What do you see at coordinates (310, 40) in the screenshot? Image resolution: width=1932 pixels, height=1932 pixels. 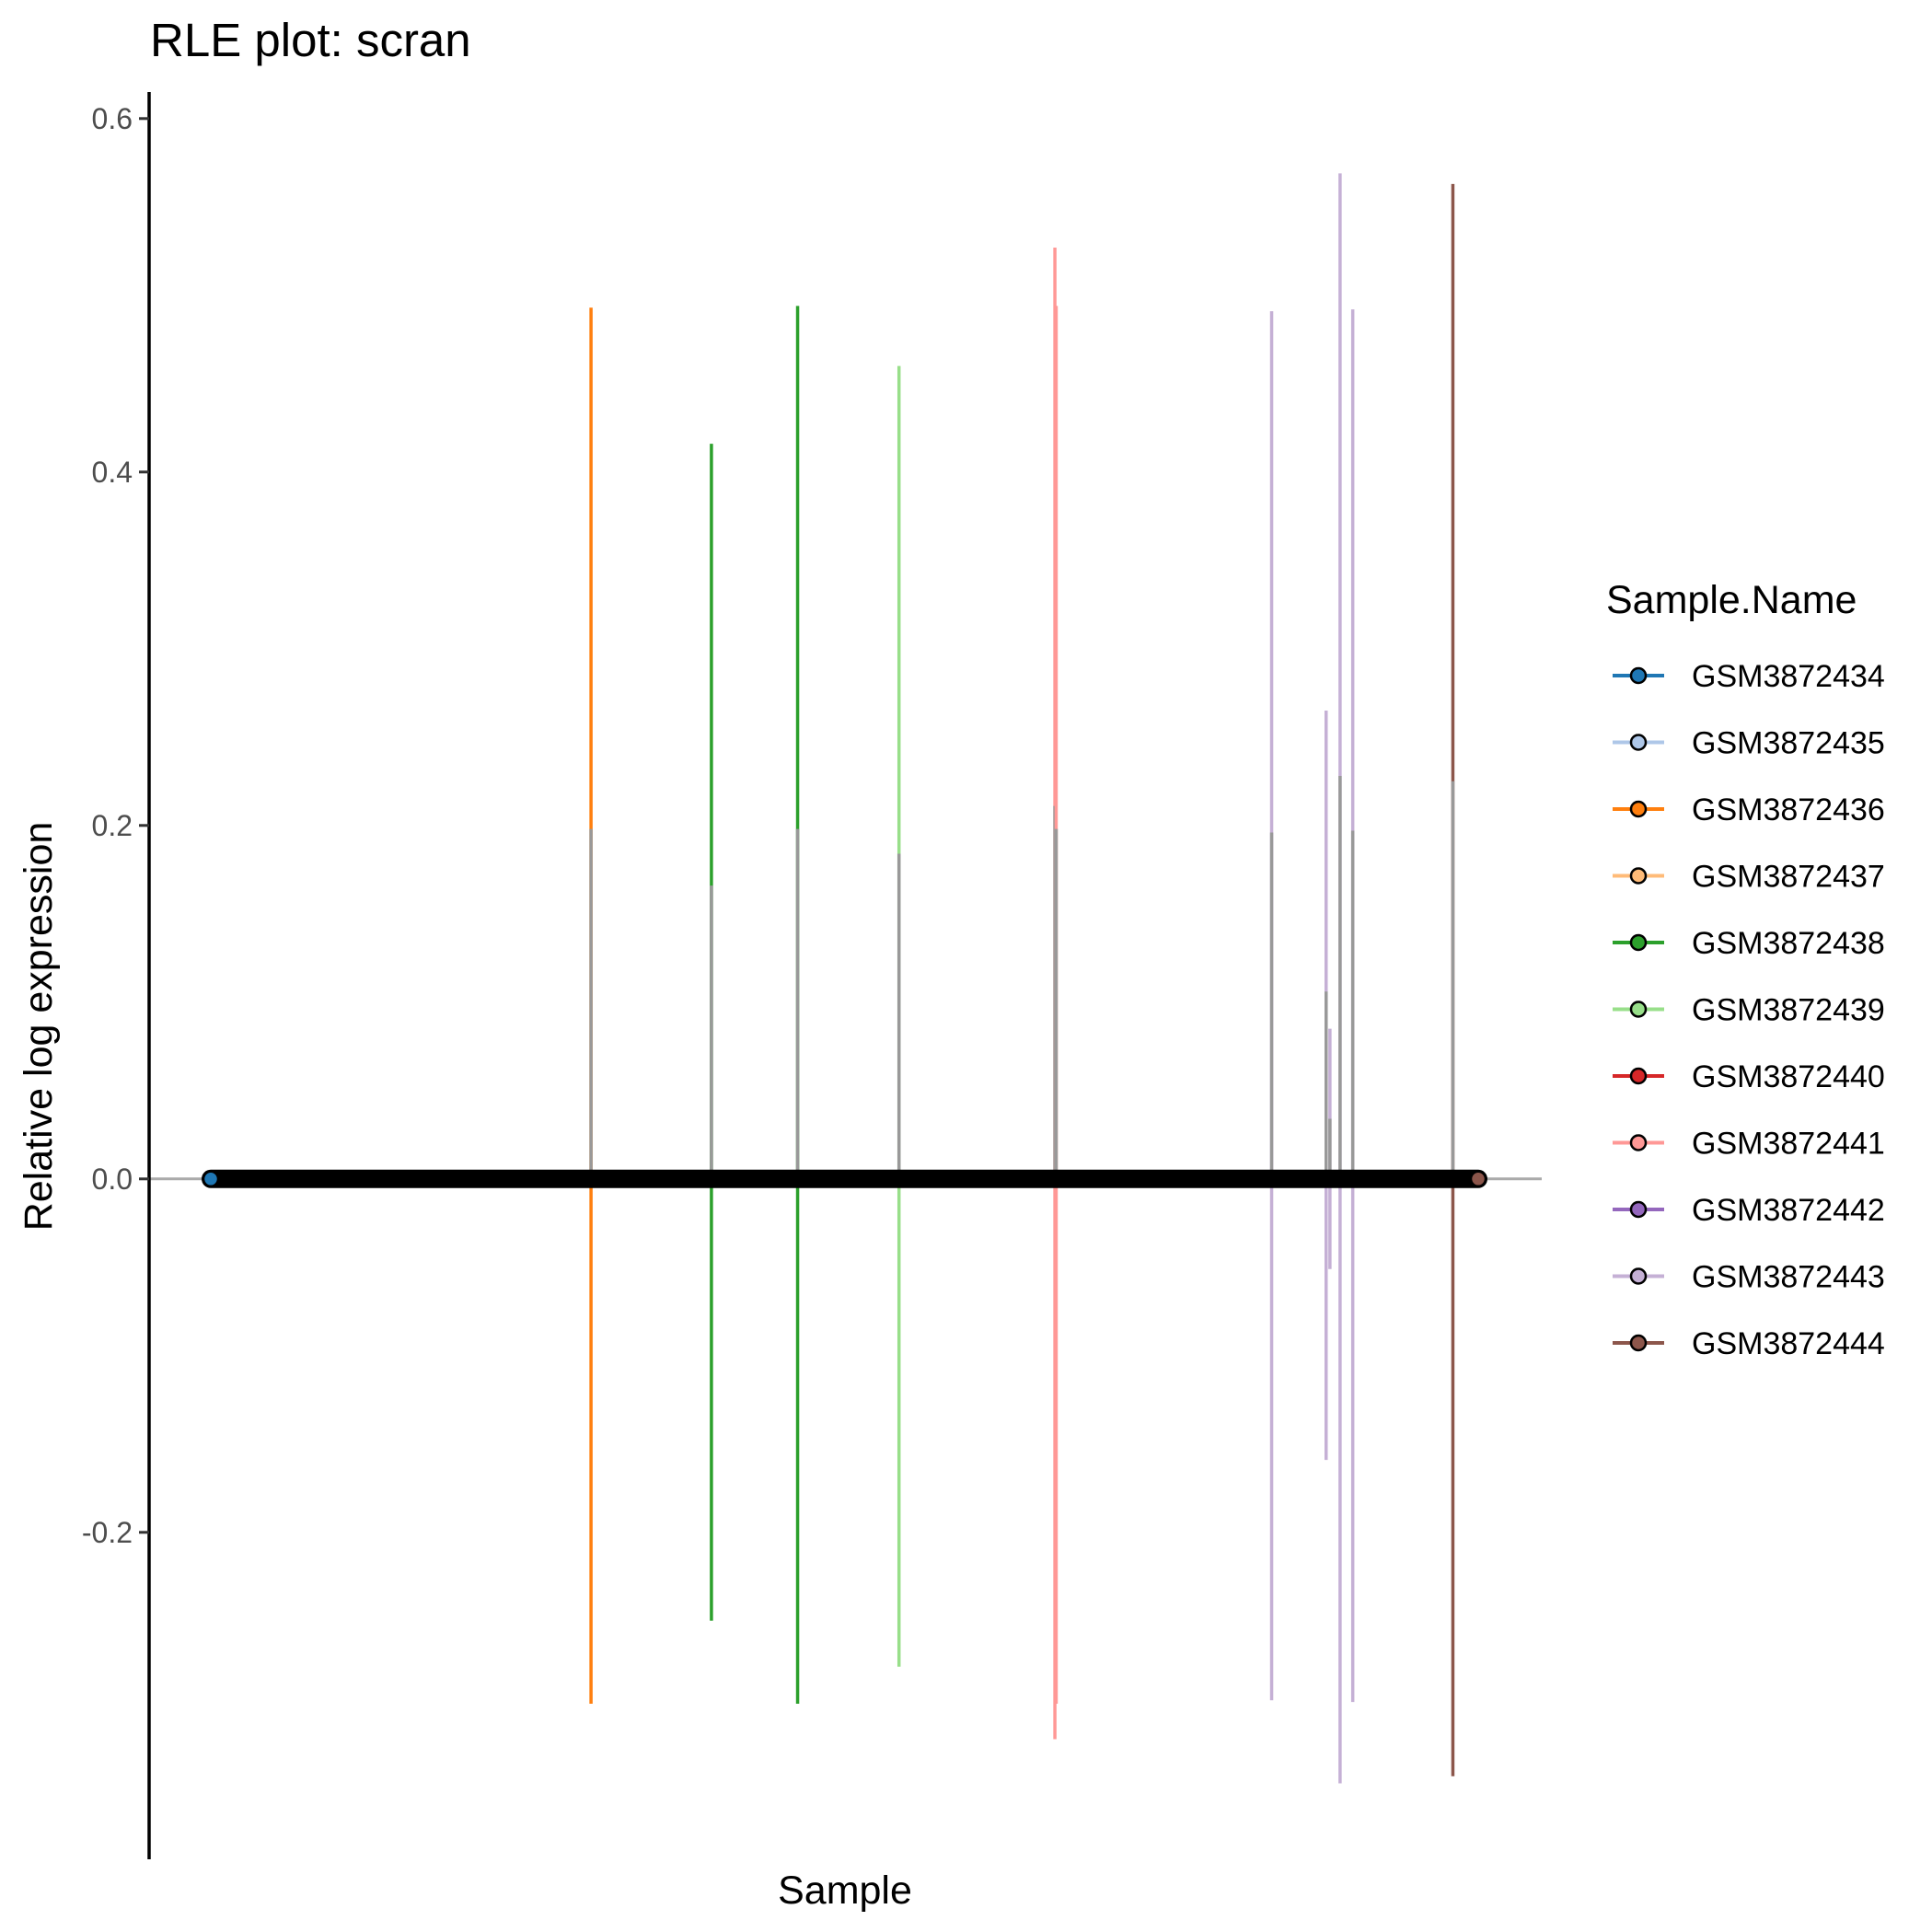 I see `chart-title: RLE plot: scran` at bounding box center [310, 40].